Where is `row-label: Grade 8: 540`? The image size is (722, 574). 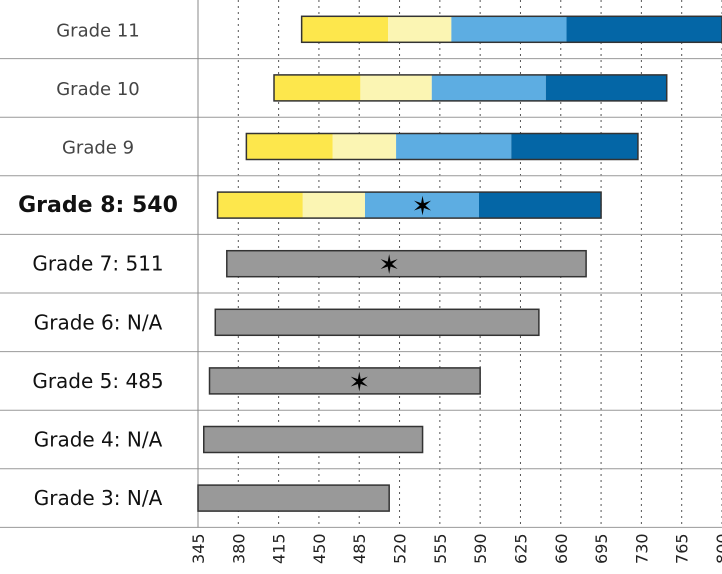
row-label: Grade 8: 540 is located at coordinates (98, 205).